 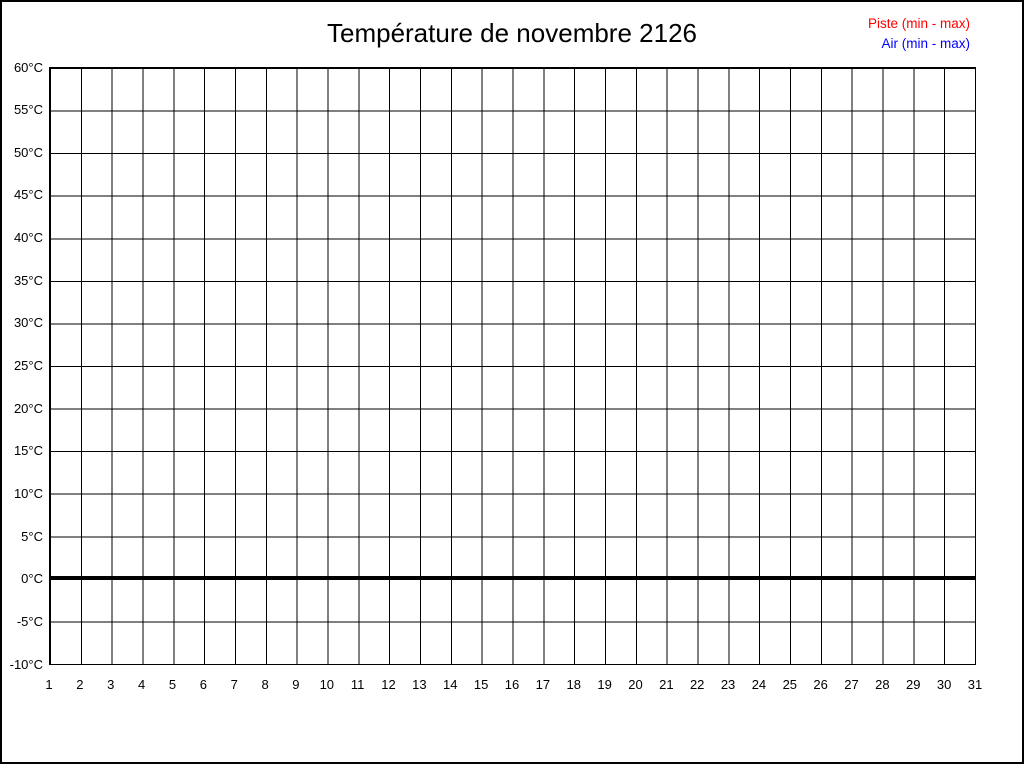 I want to click on x-tick-label: 6, so click(x=203, y=684).